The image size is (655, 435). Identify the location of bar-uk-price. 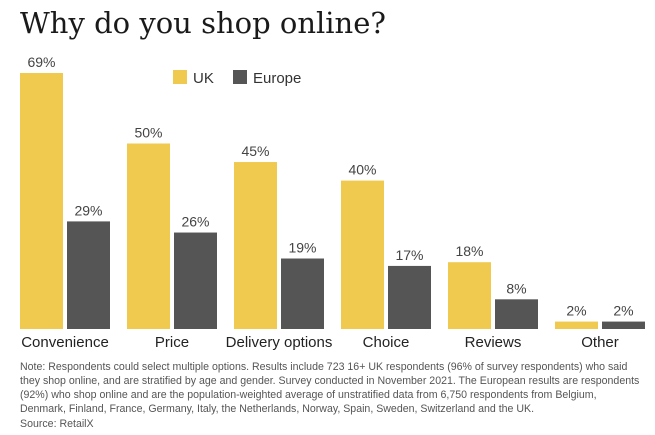
(148, 236).